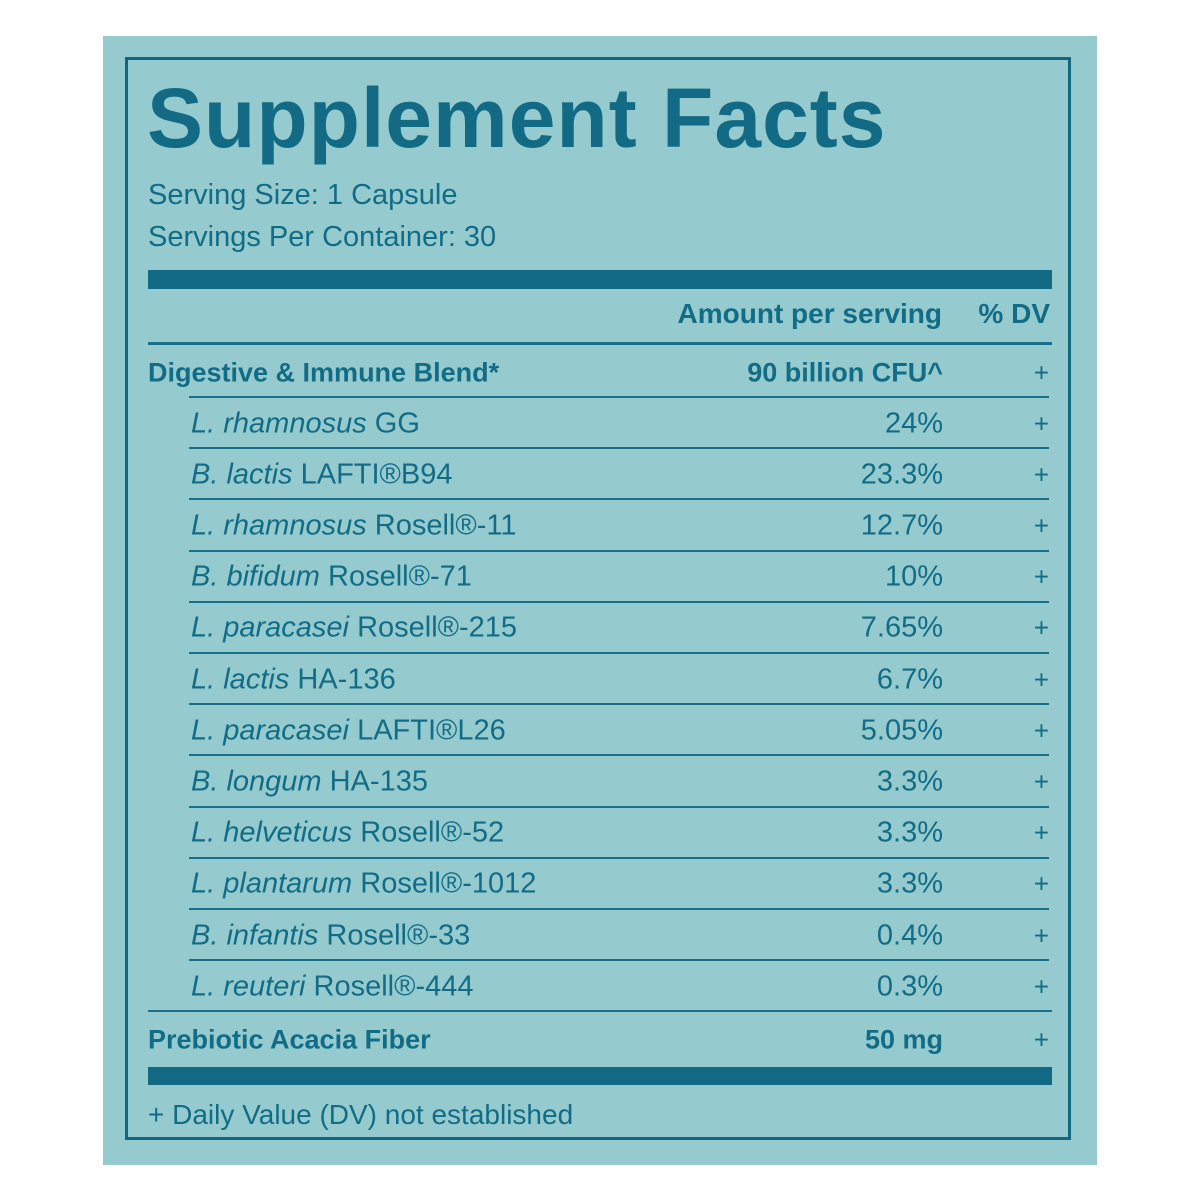 This screenshot has width=1200, height=1200. What do you see at coordinates (600, 423) in the screenshot?
I see `strain-row: L. rhamnosus GG 24% +` at bounding box center [600, 423].